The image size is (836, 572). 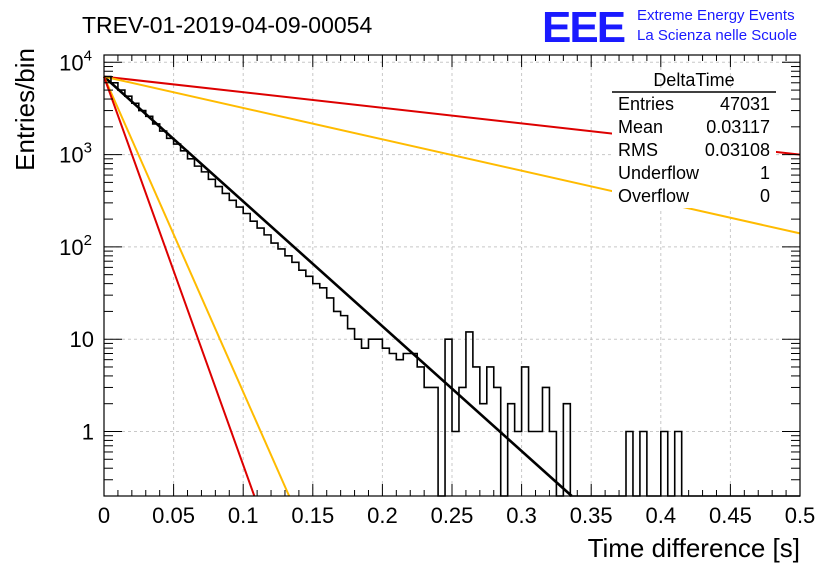 I want to click on stats-label-overflow: Overflow, so click(x=654, y=196).